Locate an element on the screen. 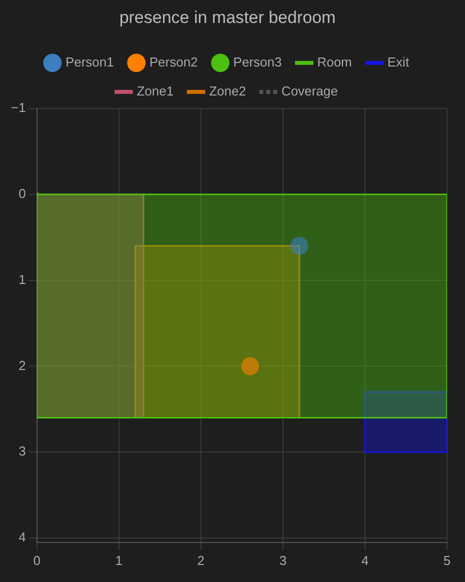 The image size is (465, 582). legend-label: Zone1 is located at coordinates (155, 90).